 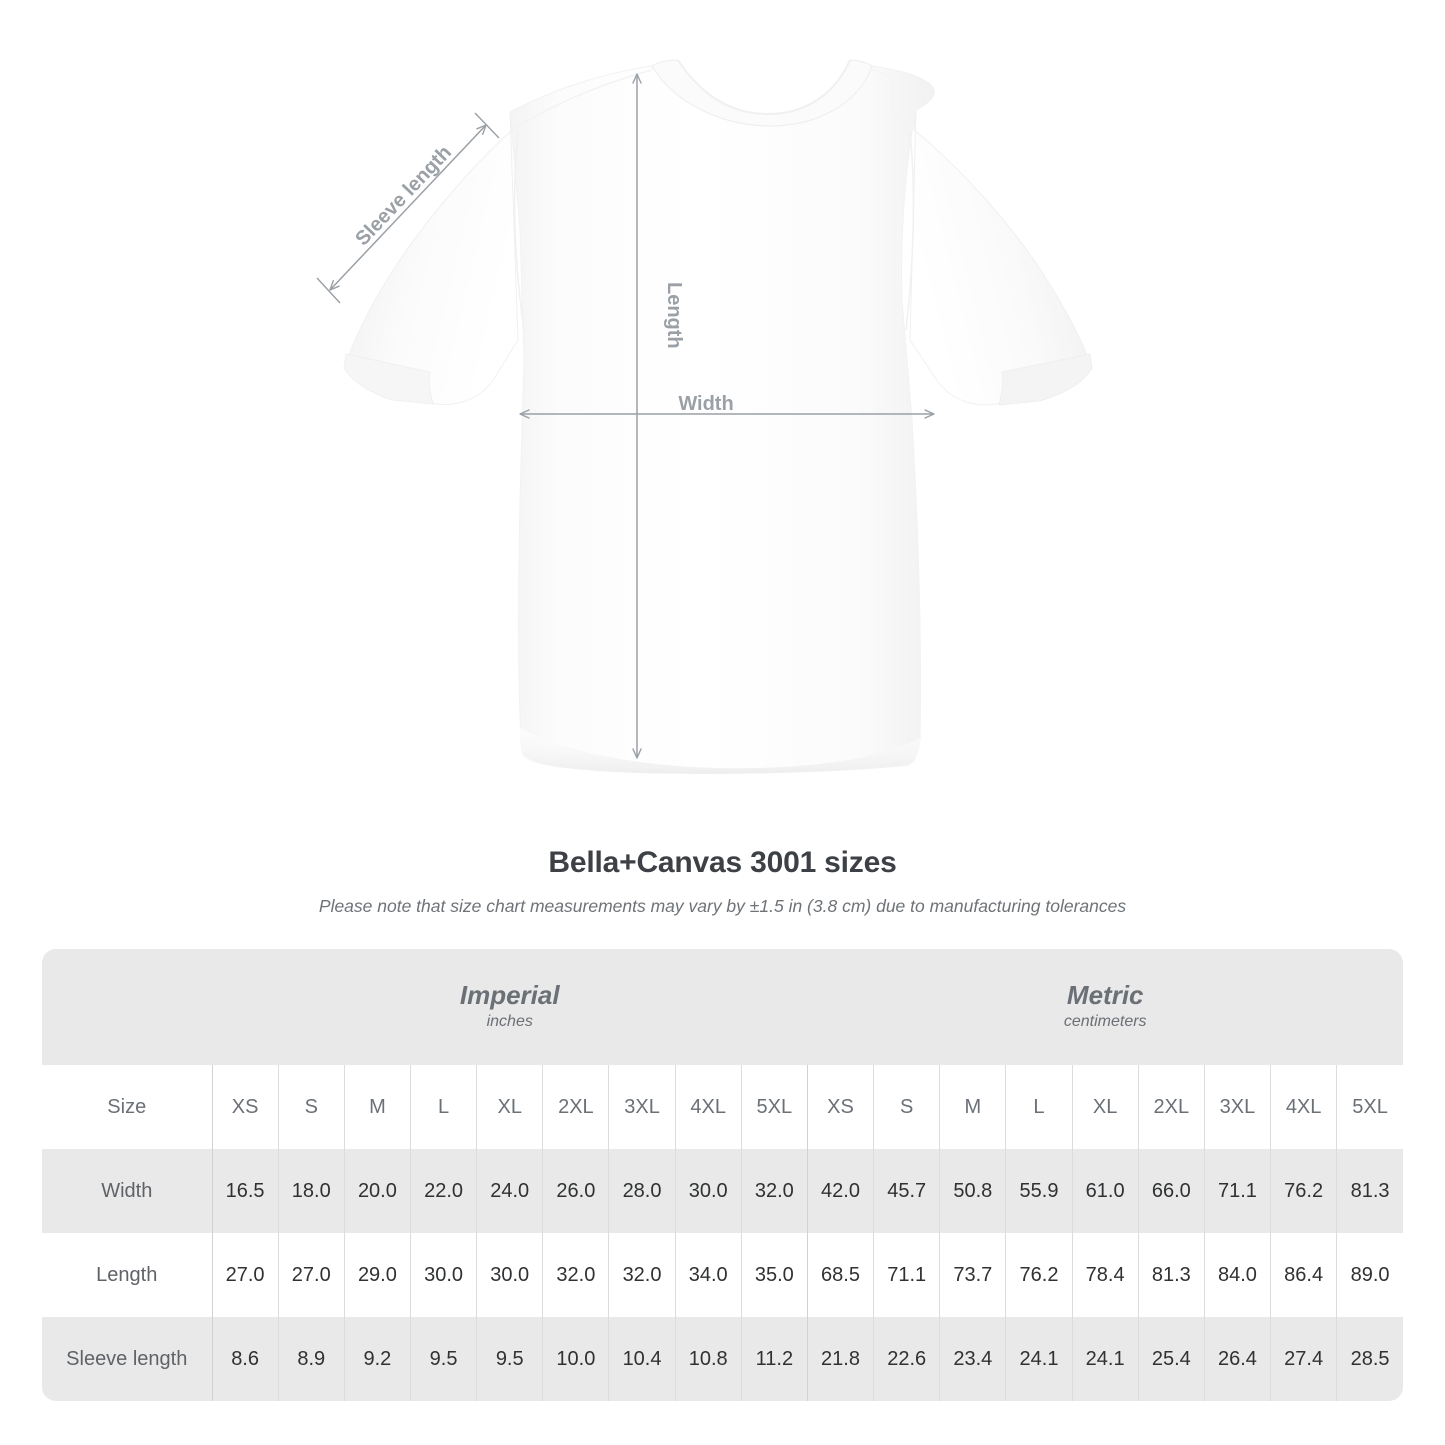 What do you see at coordinates (674, 315) in the screenshot?
I see `length-label: Length` at bounding box center [674, 315].